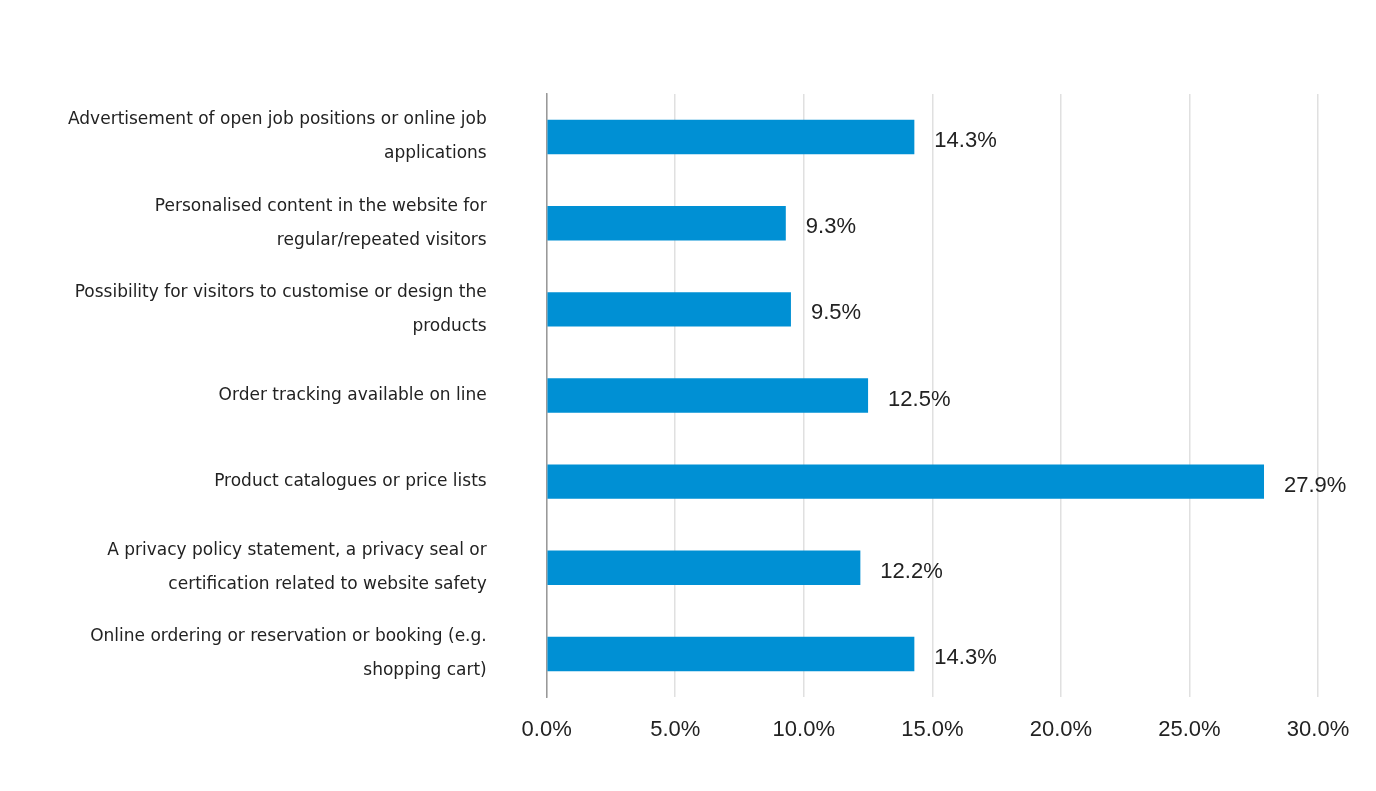 The height and width of the screenshot is (791, 1376). What do you see at coordinates (350, 480) in the screenshot?
I see `y-tick-label: Product catalogues or price lists` at bounding box center [350, 480].